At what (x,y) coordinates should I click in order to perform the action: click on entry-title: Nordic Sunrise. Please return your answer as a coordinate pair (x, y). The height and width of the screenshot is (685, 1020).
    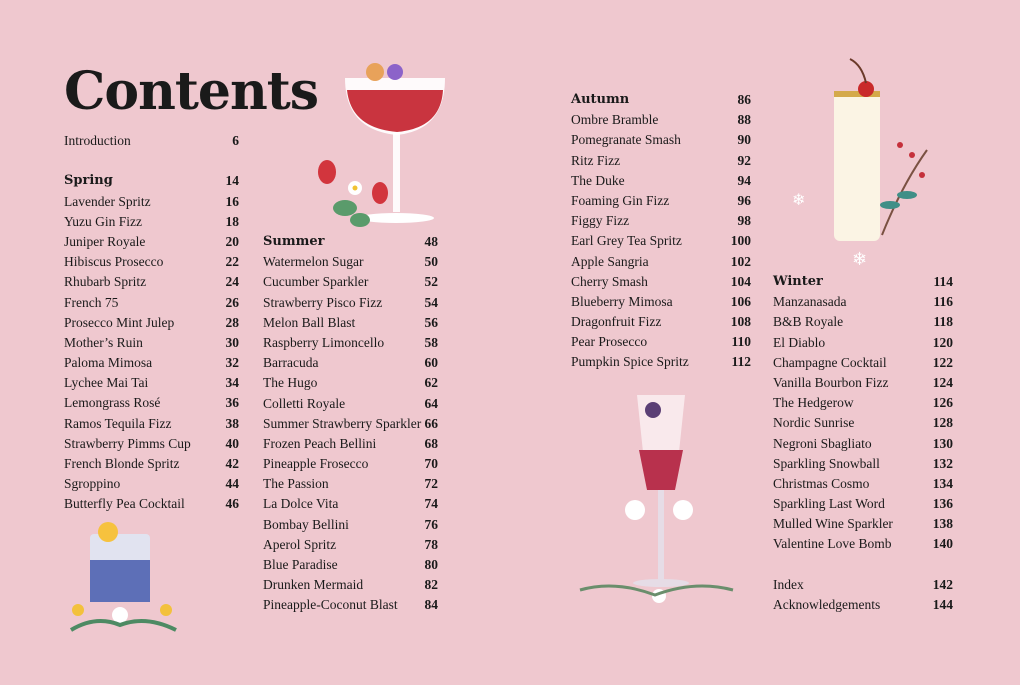
    Looking at the image, I should click on (814, 423).